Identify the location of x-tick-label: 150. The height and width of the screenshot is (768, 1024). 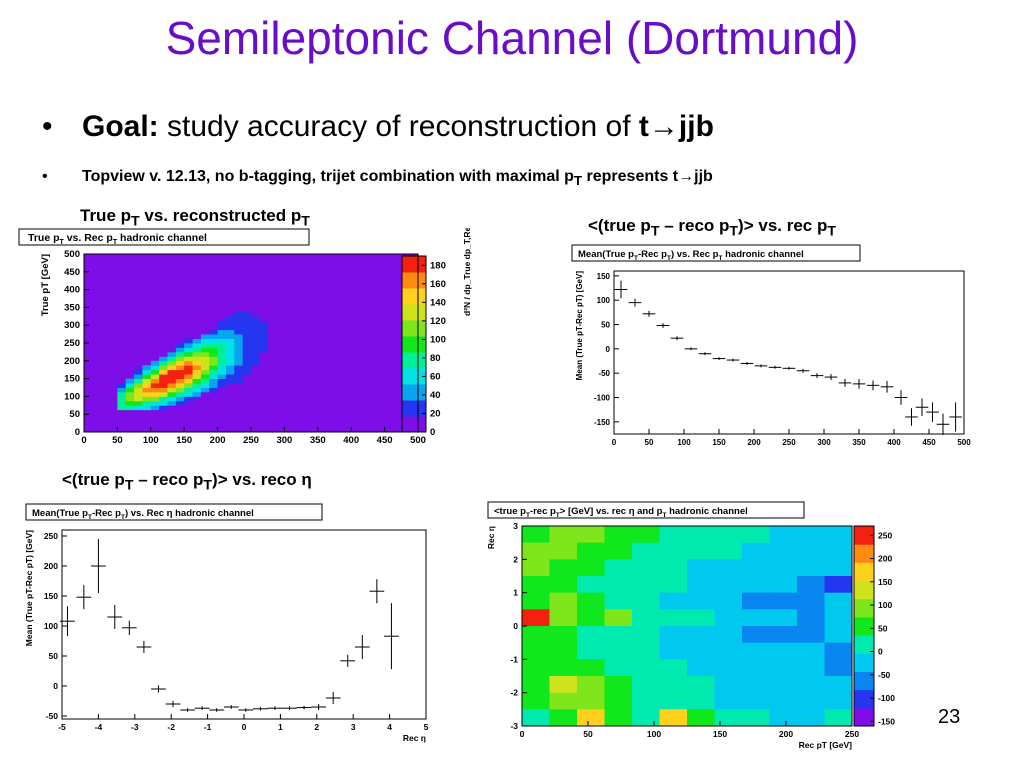
(720, 734).